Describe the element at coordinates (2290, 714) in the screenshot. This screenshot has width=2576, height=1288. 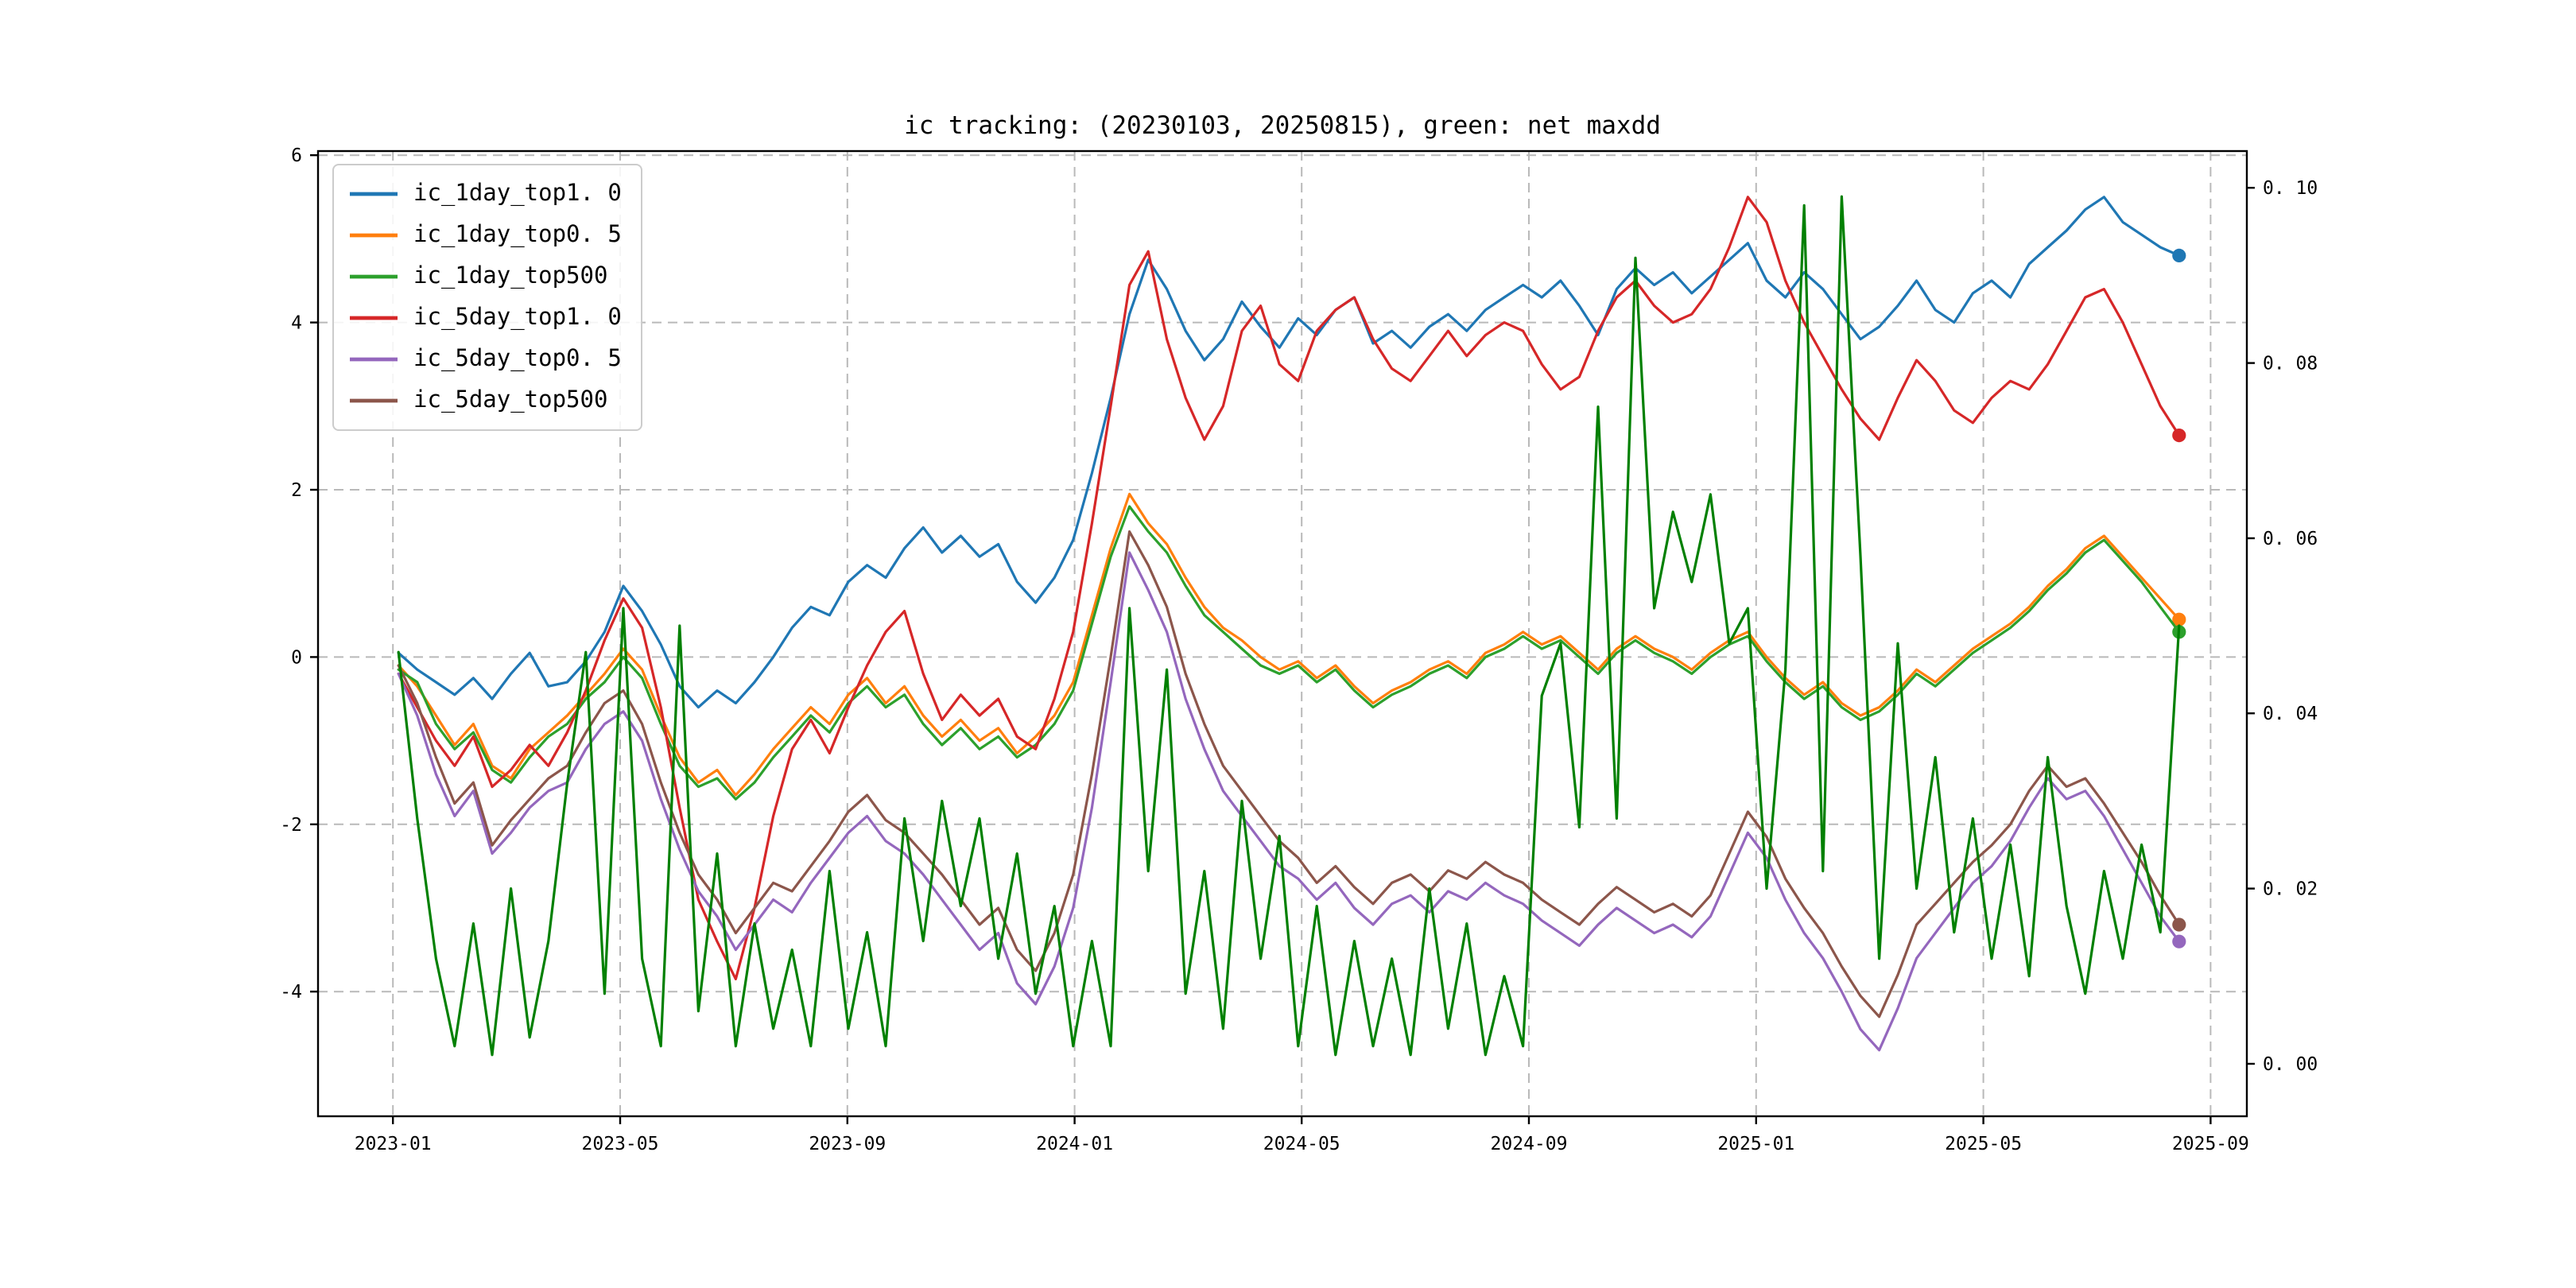
I see `y-right-tick-label: 0. 04` at that location.